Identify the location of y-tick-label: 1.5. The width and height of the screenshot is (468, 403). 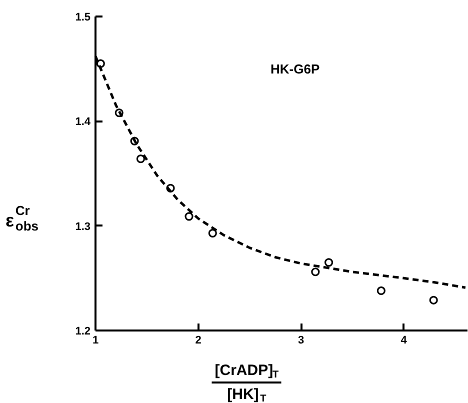
(83, 18).